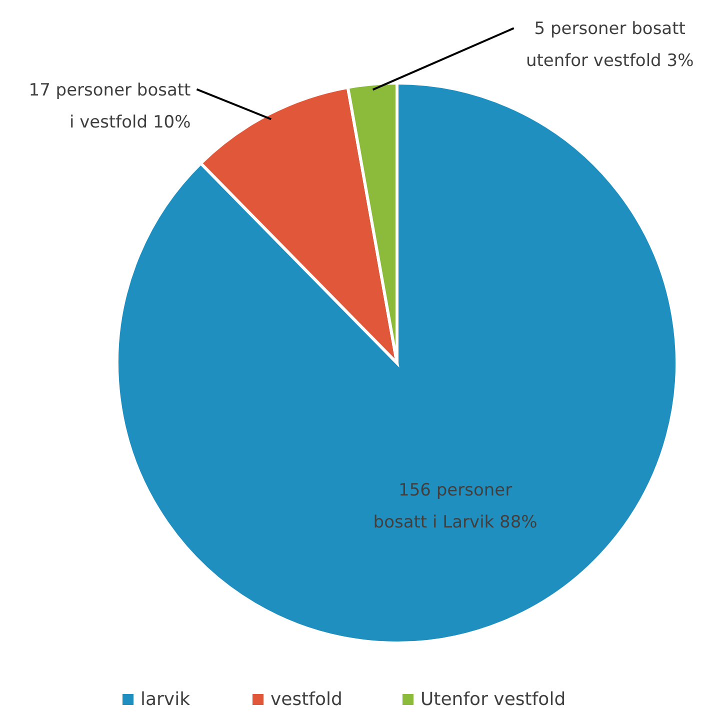  I want to click on data-label: 17 personer bosatt i vestfold 10%, so click(110, 106).